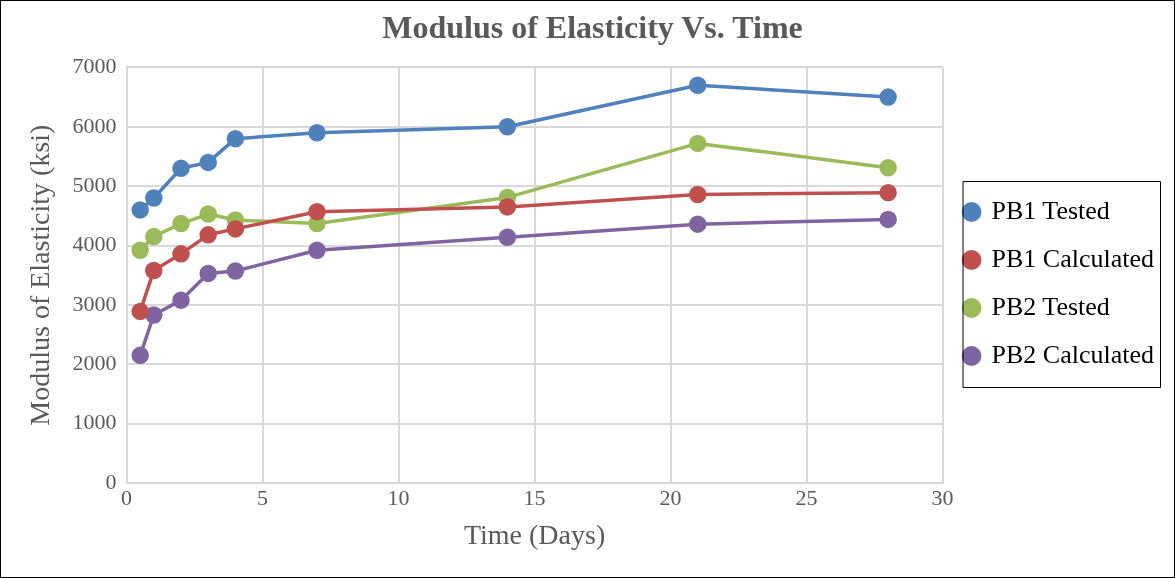  Describe the element at coordinates (94, 422) in the screenshot. I see `y-tick-label: 1000` at that location.